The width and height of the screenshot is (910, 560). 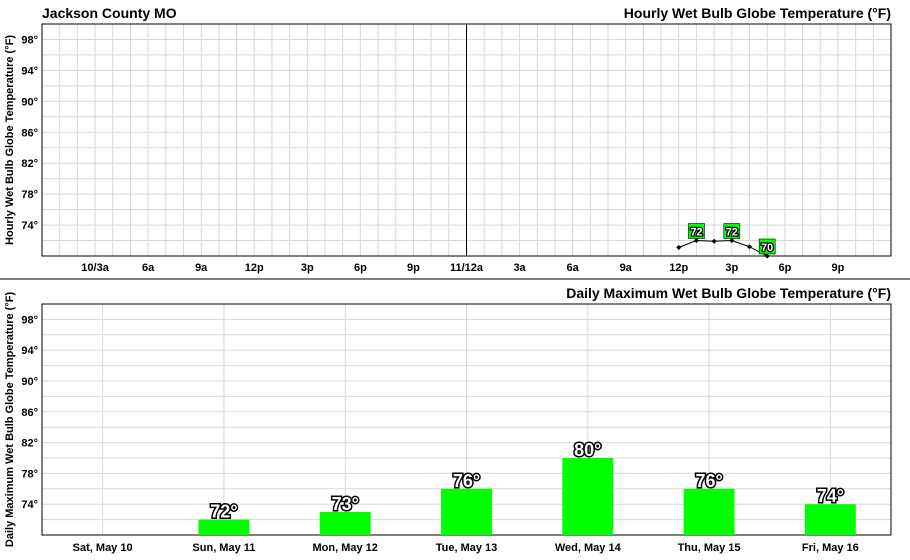 I want to click on x-category-label: Thu, May 15, so click(x=709, y=548).